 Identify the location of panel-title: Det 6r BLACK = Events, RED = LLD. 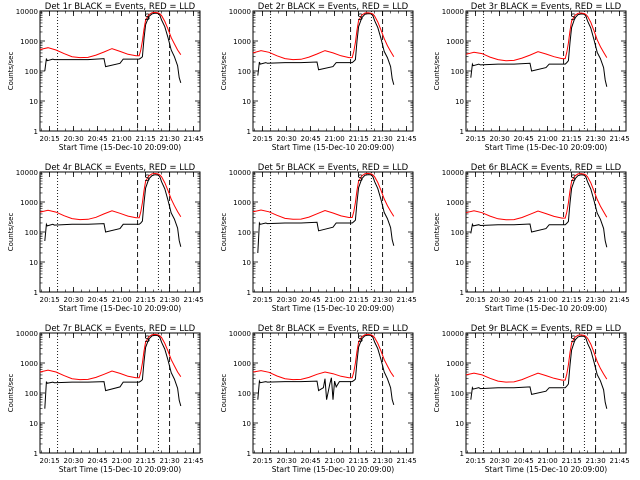
(546, 168).